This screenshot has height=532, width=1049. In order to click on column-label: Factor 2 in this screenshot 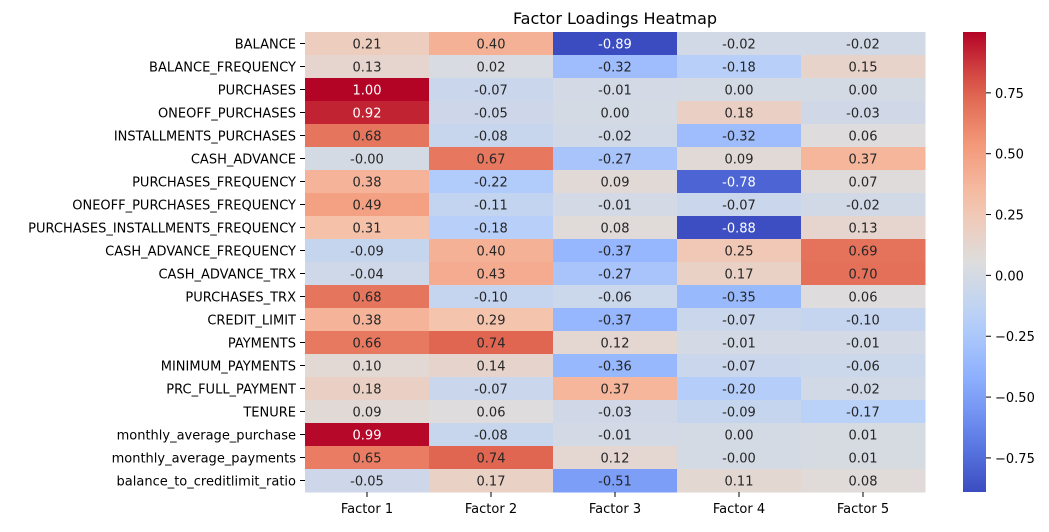, I will do `click(491, 509)`.